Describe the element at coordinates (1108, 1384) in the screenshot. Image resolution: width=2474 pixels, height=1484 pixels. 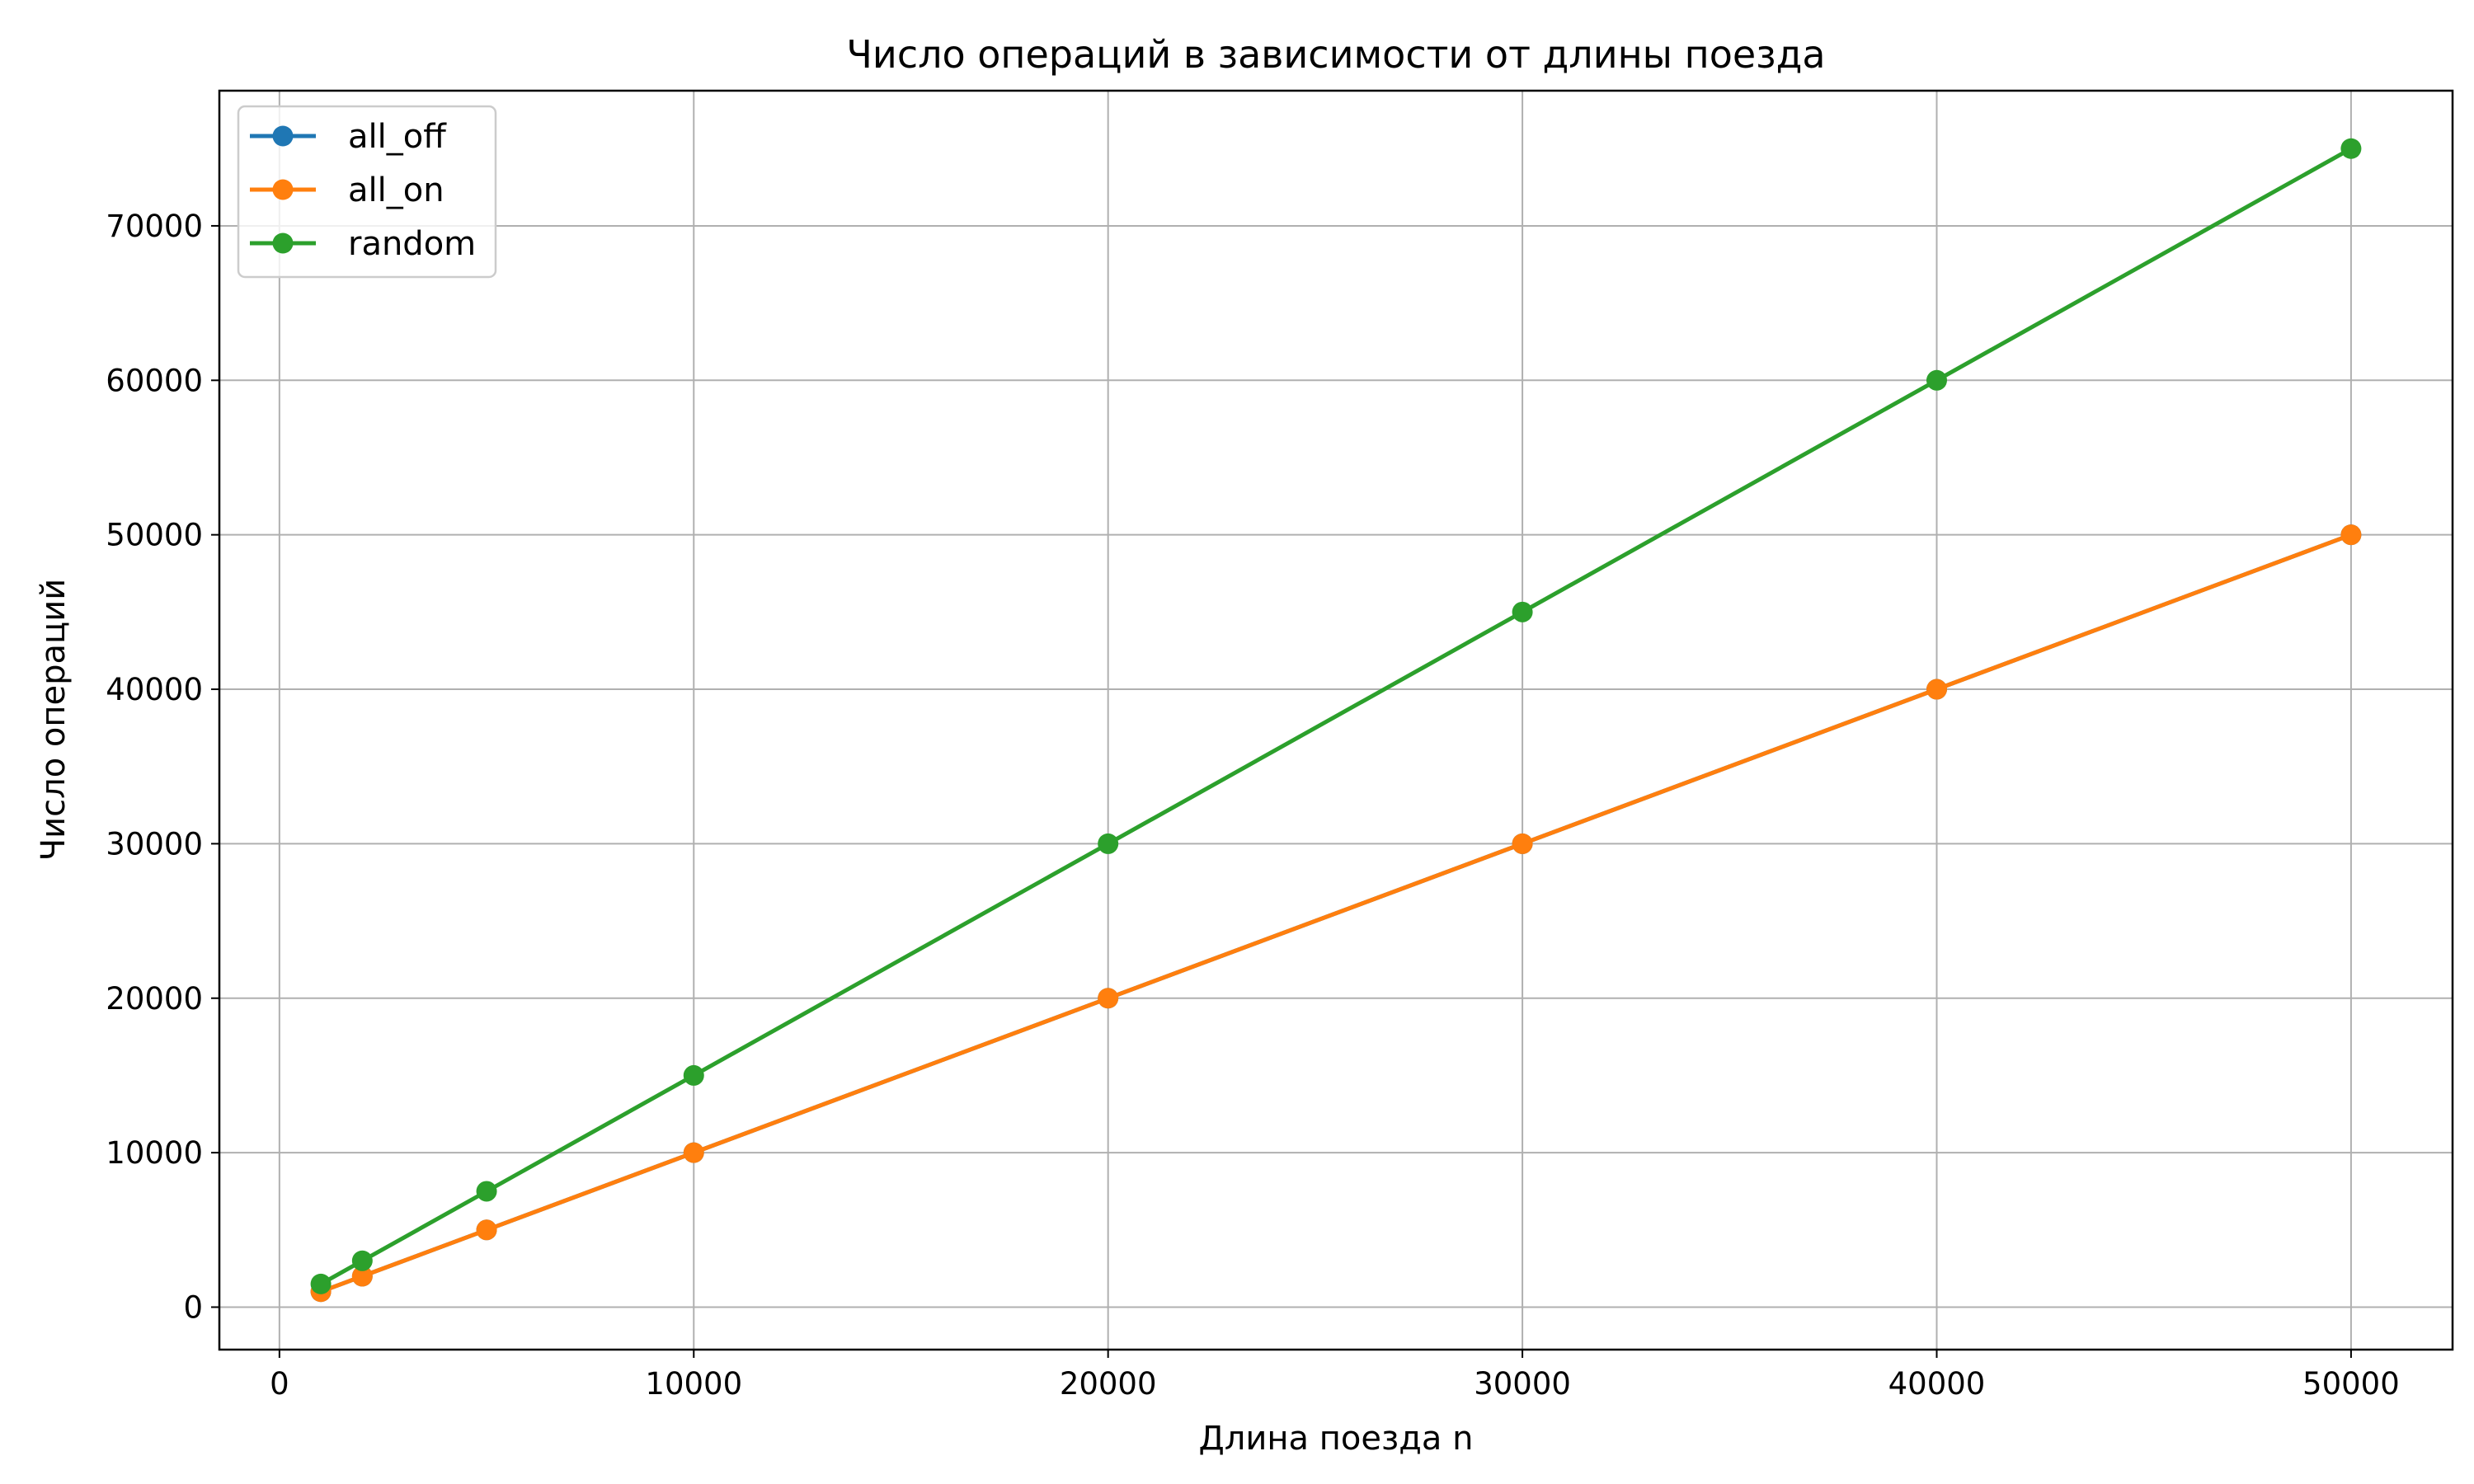
I see `x-tick-label: 20000` at that location.